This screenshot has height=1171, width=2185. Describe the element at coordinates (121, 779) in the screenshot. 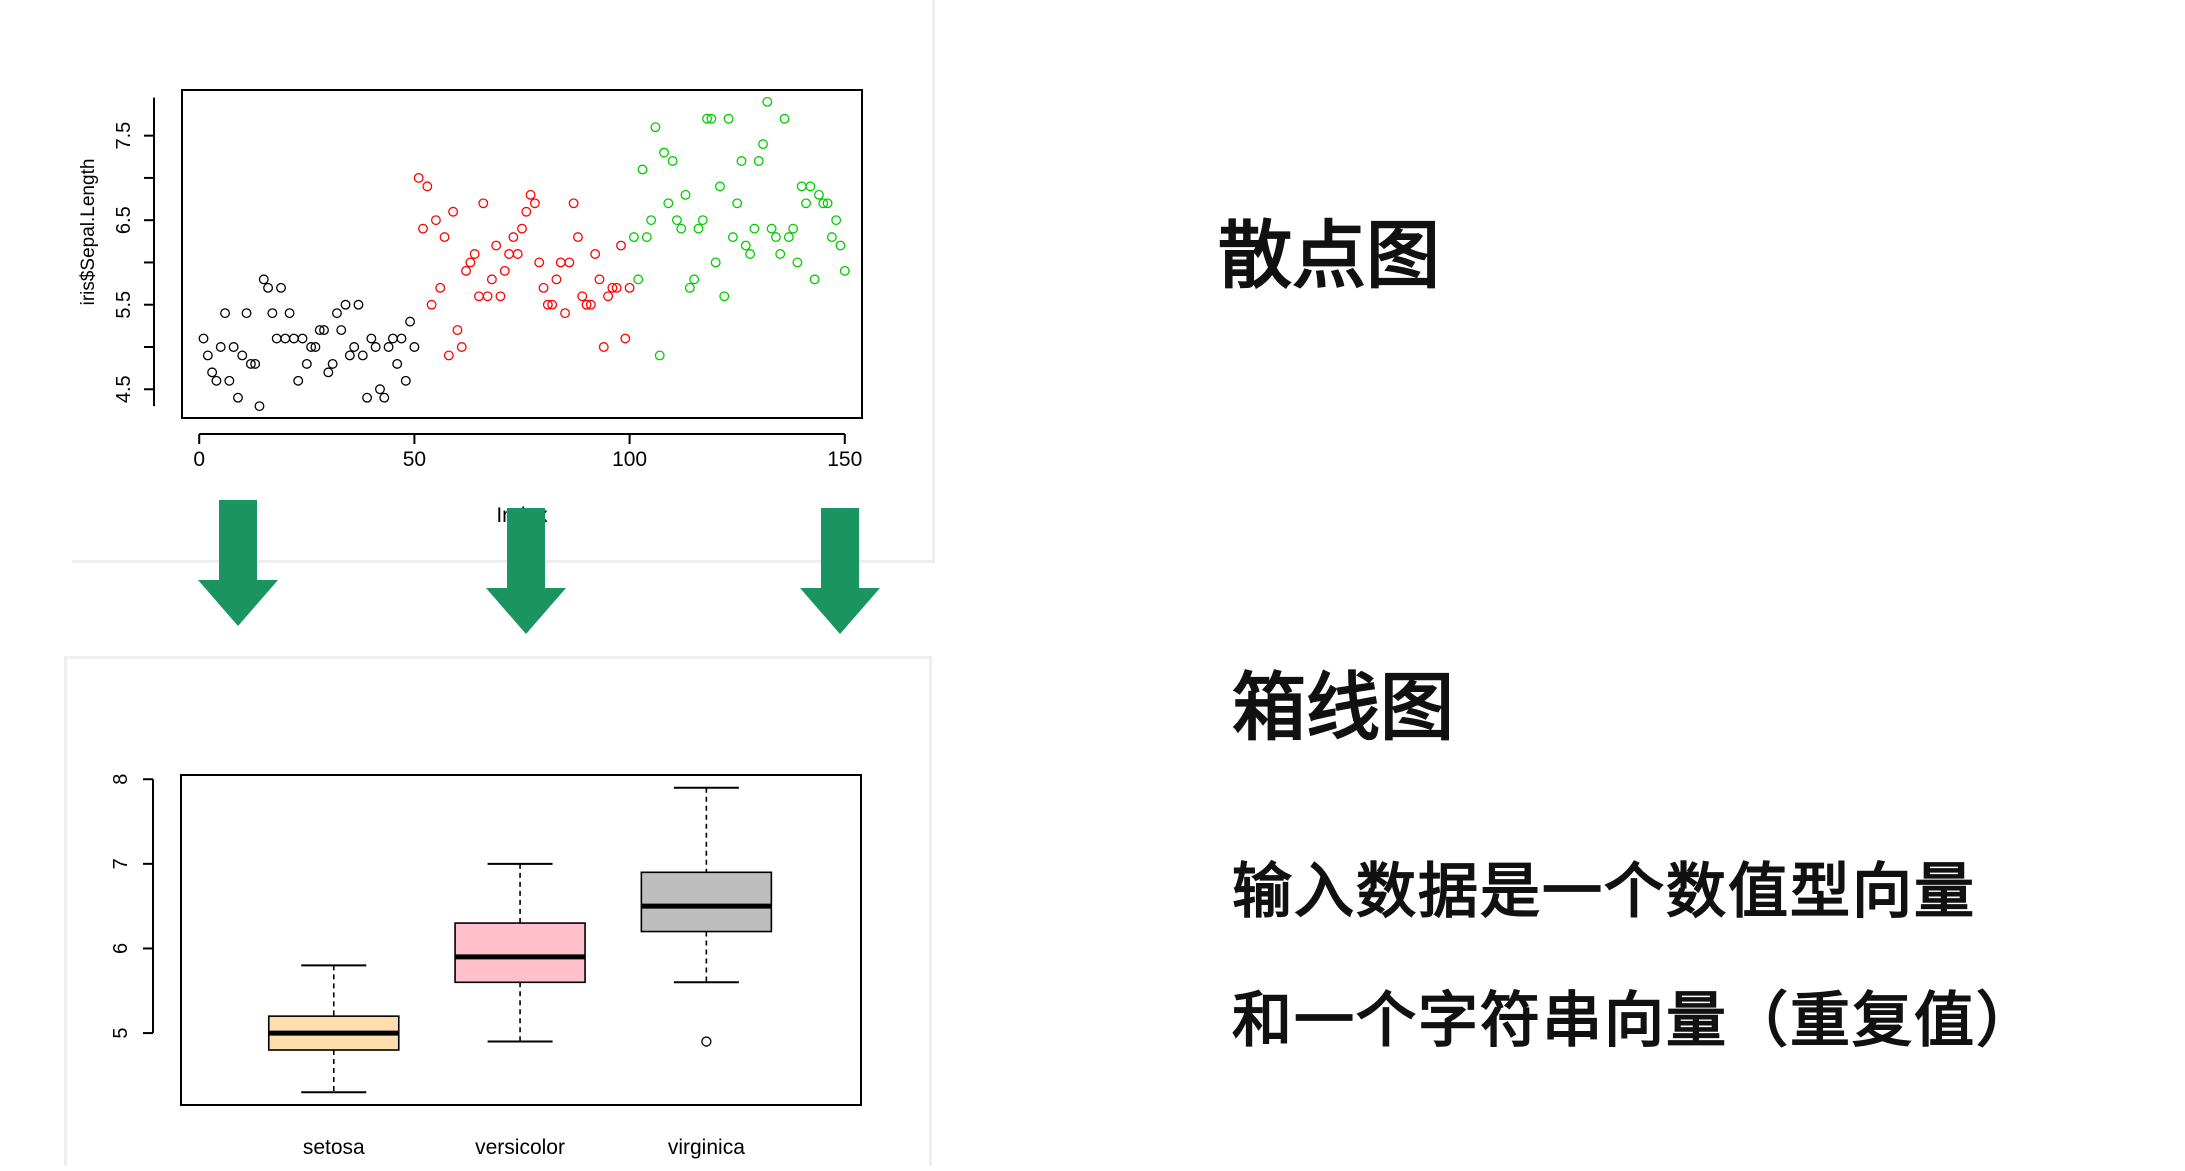

I see `box-y-tick-label: 8` at that location.